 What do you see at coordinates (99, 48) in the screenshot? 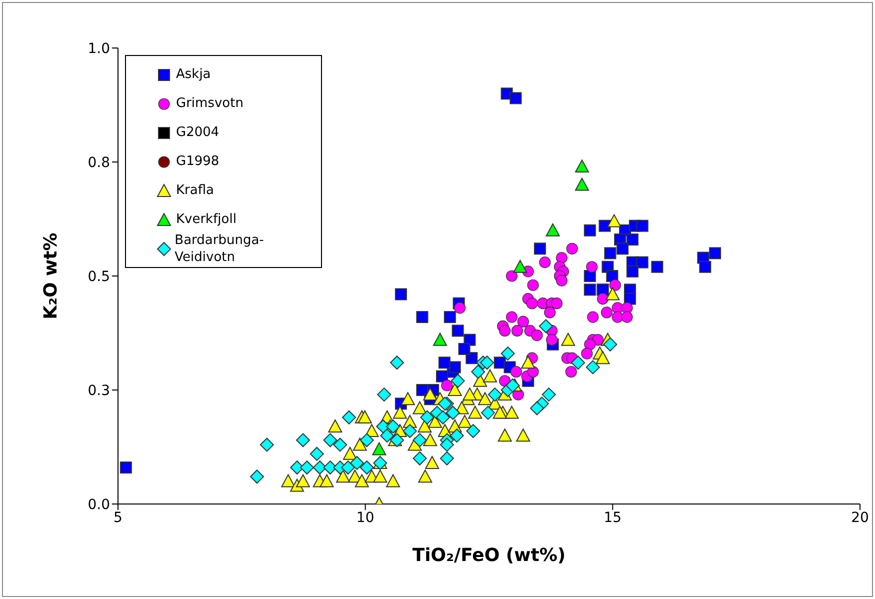
I see `y-tick-label: 1.0` at bounding box center [99, 48].